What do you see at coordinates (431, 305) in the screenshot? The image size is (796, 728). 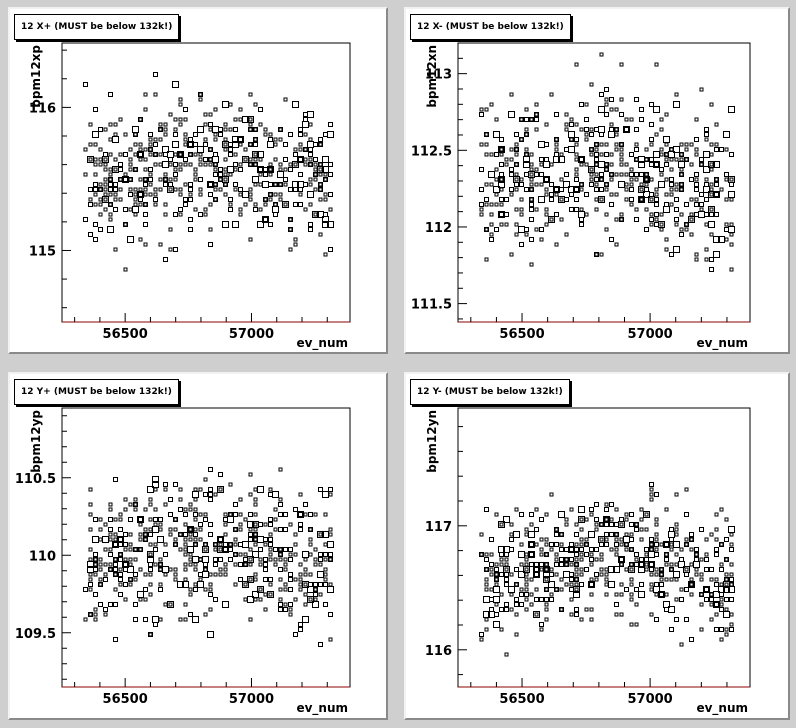 I see `y-tick-label: 111.5` at bounding box center [431, 305].